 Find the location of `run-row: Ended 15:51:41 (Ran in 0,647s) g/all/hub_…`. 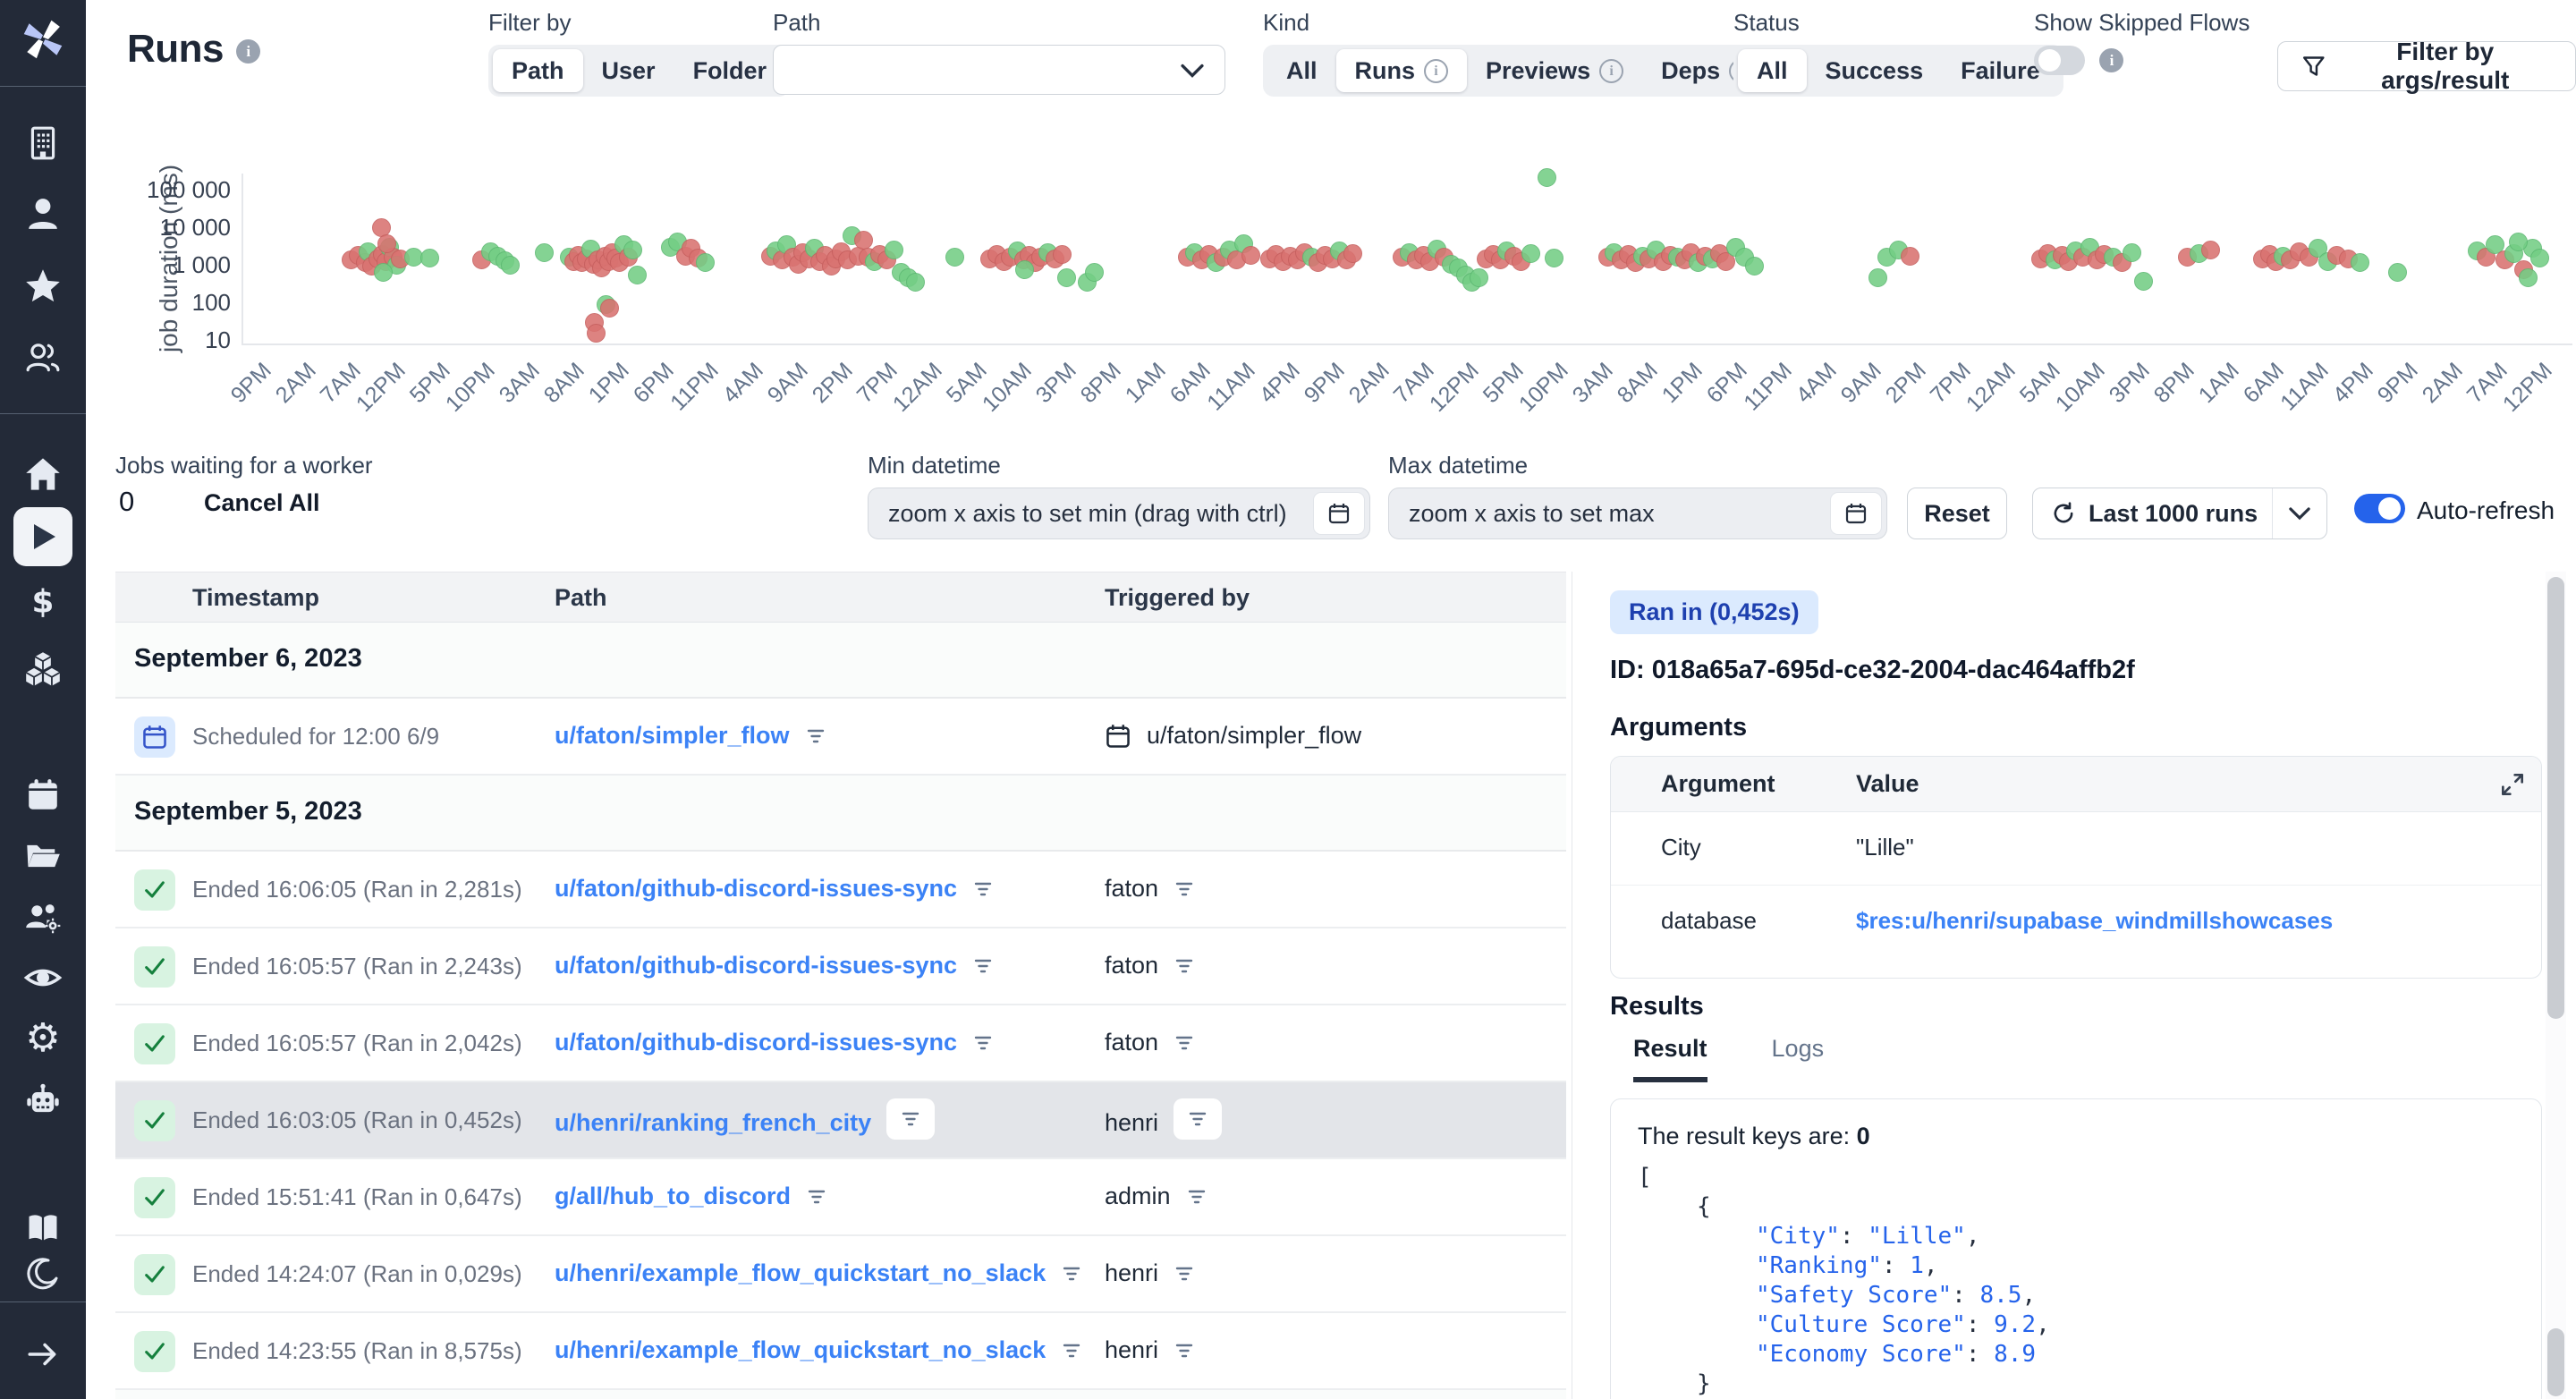

run-row: Ended 15:51:41 (Ran in 0,647s) g/all/hub_… is located at coordinates (840, 1197).